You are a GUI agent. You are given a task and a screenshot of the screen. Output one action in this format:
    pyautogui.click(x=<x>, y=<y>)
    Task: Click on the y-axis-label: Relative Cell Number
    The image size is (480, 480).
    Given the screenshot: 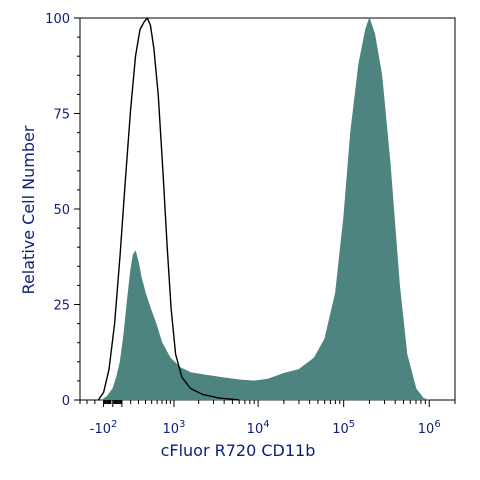 What is the action you would take?
    pyautogui.click(x=28, y=209)
    